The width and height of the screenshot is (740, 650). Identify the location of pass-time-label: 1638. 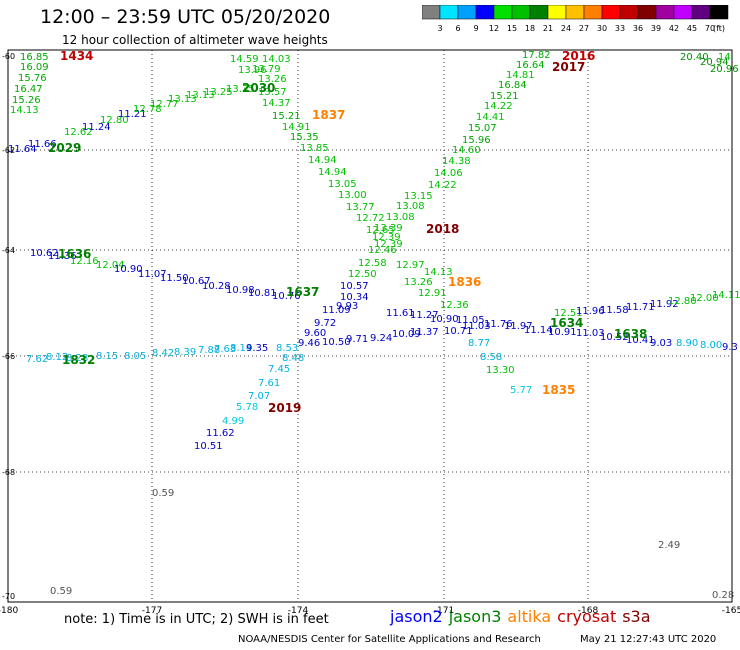
(630, 334).